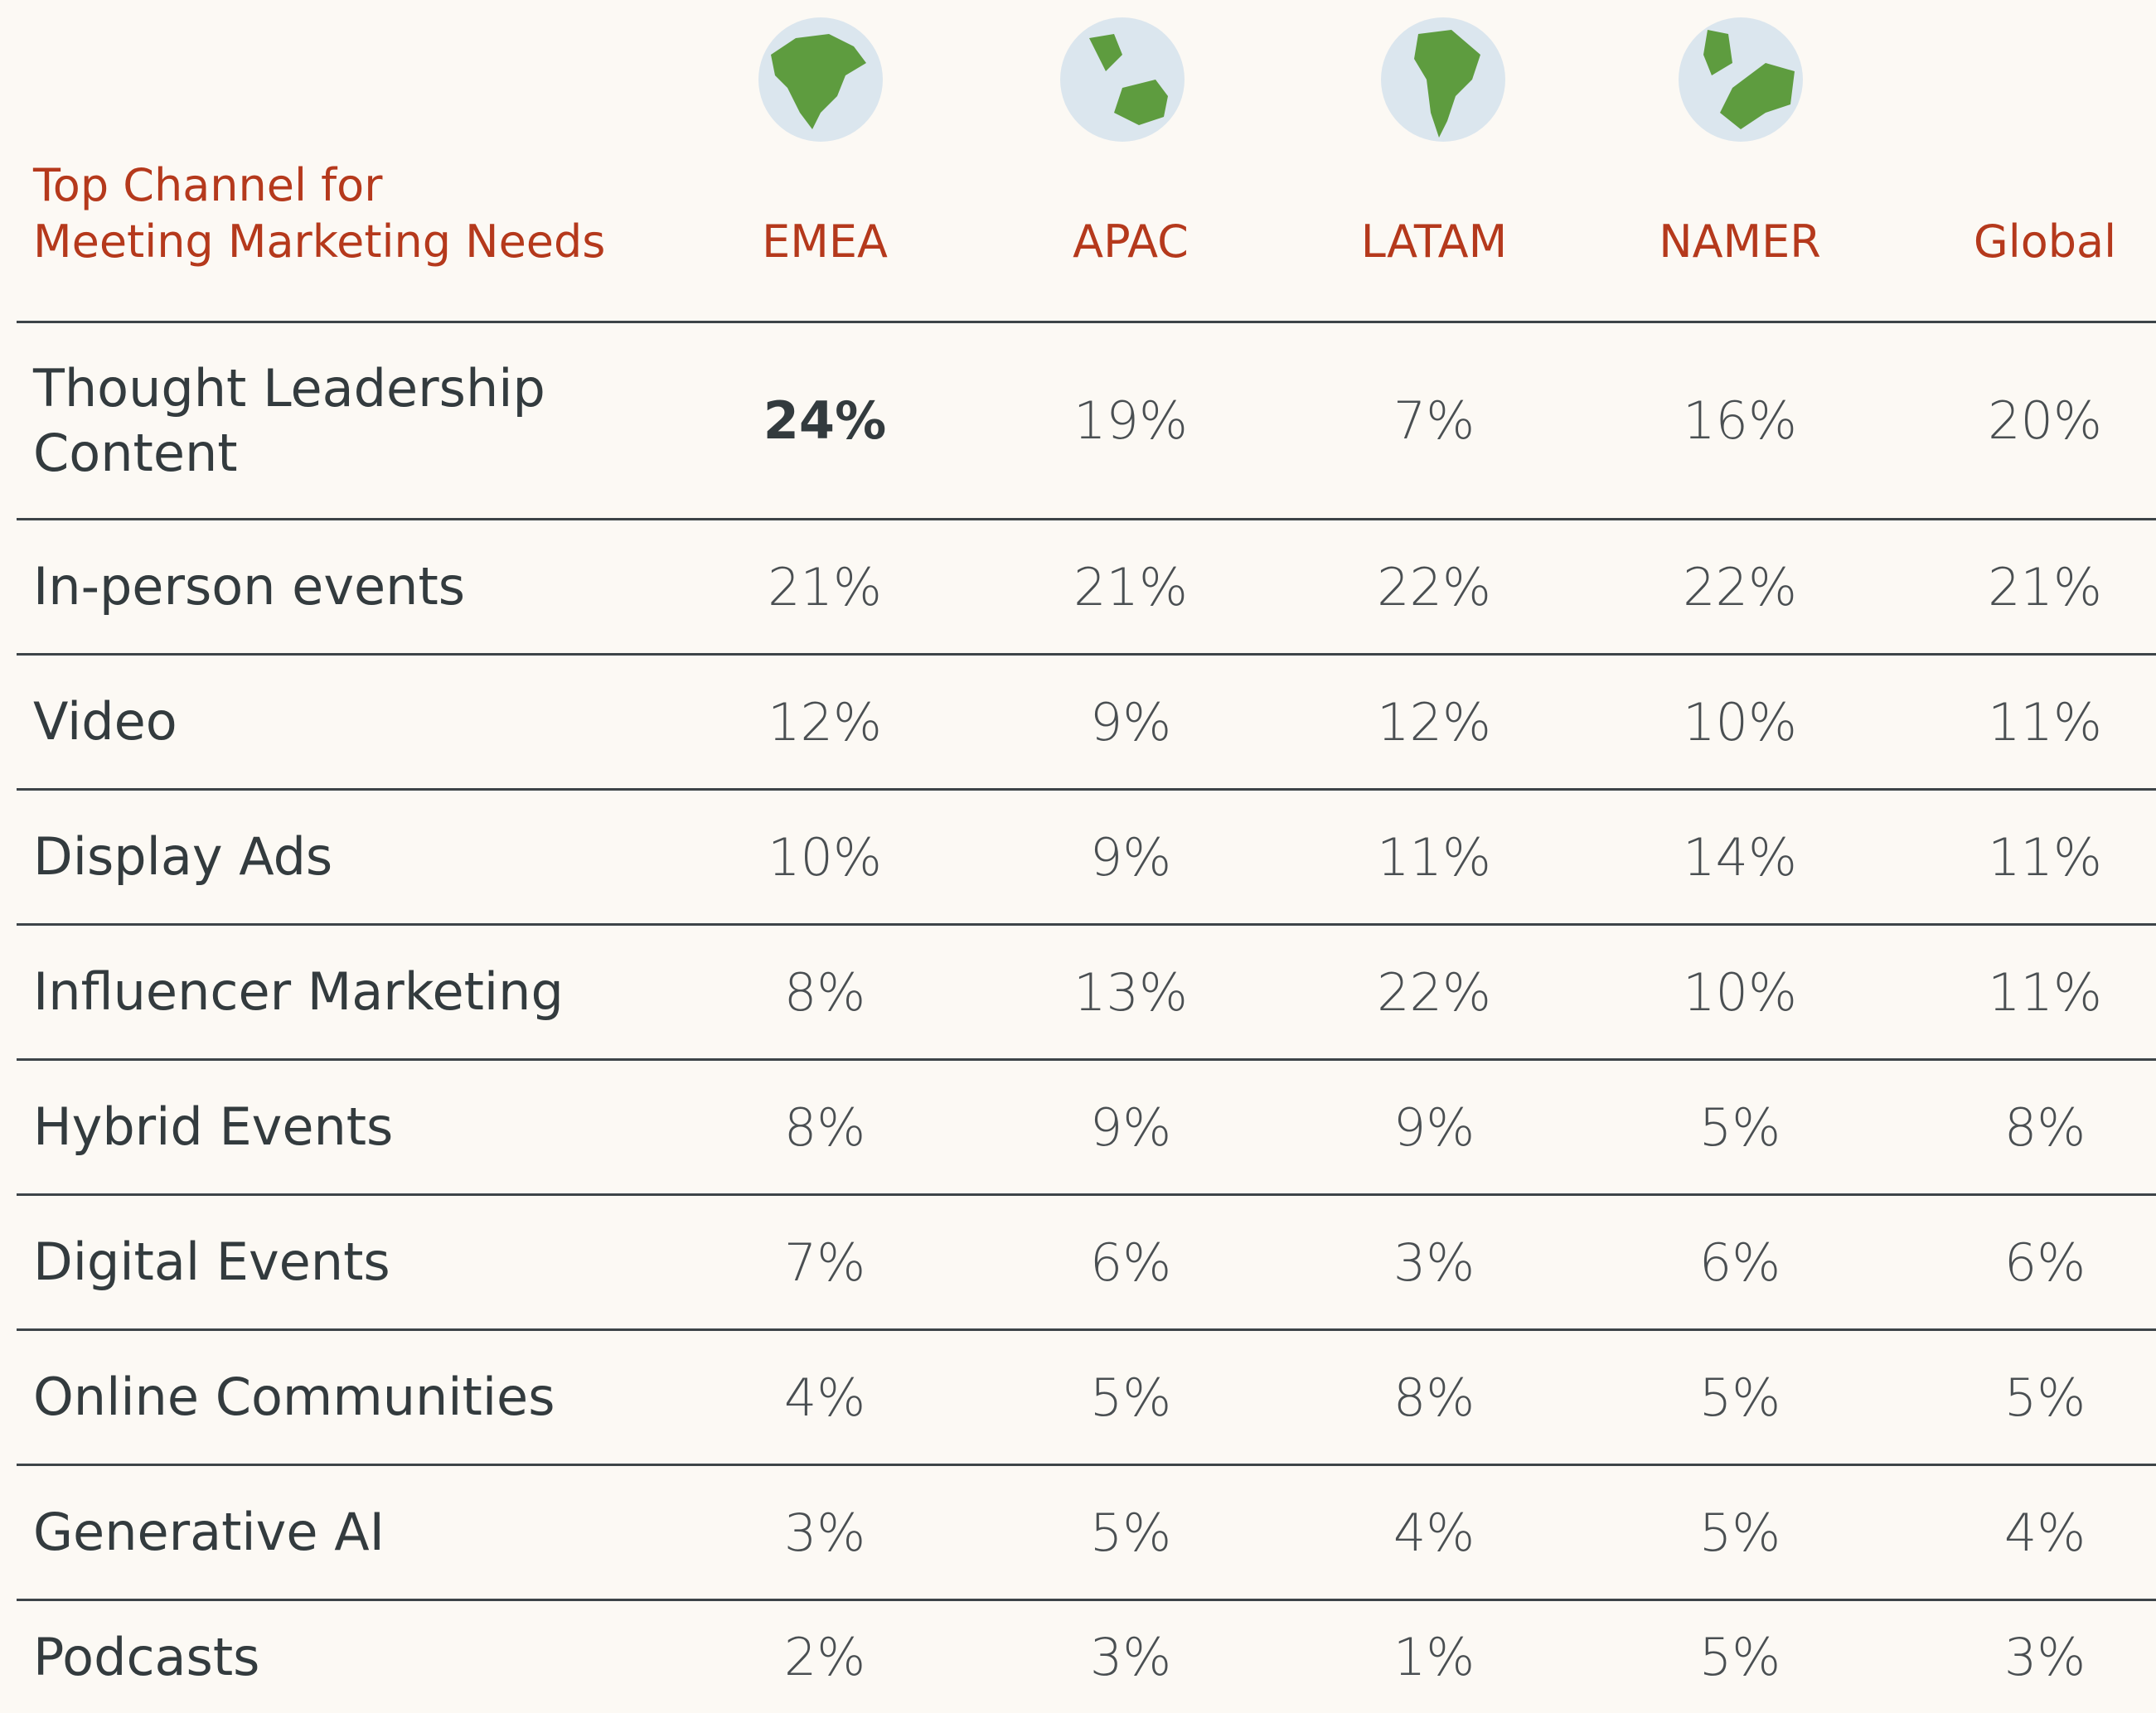  I want to click on table-row: Video 12% 9% 12% 10% 11%, so click(1086, 720).